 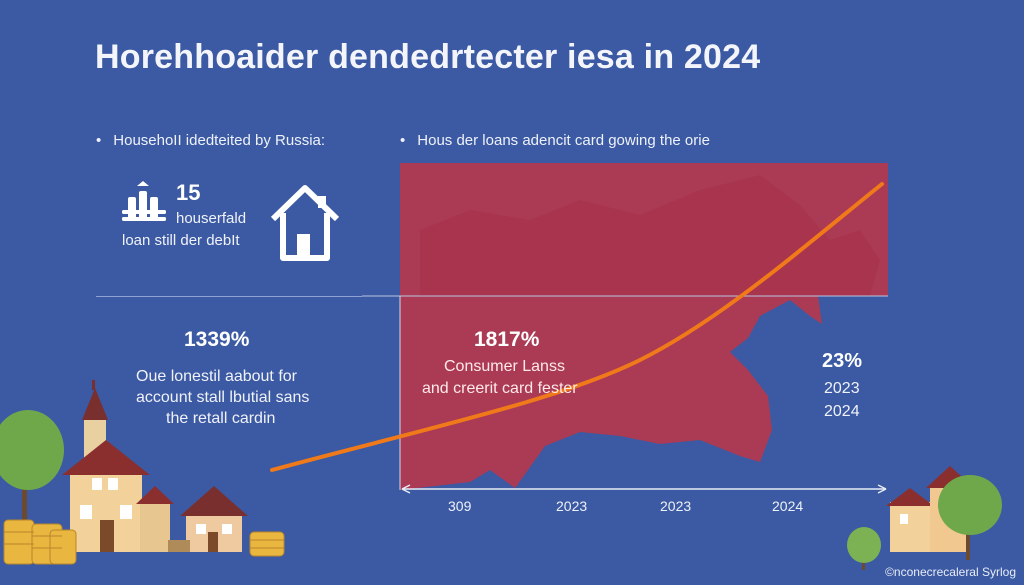 What do you see at coordinates (211, 218) in the screenshot?
I see `stat-line-1: houserfald` at bounding box center [211, 218].